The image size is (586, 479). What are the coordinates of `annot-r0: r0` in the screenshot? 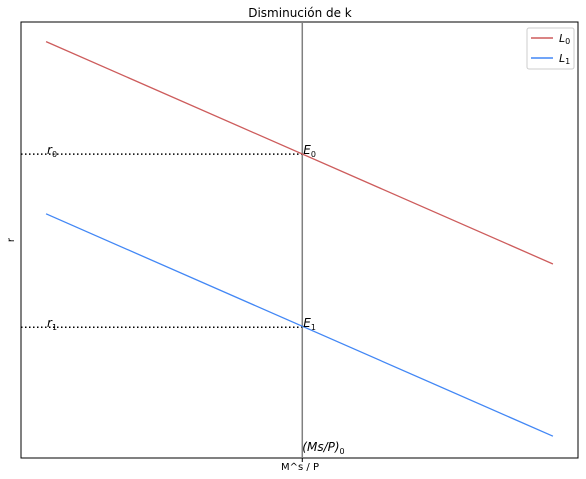 It's located at (52, 151).